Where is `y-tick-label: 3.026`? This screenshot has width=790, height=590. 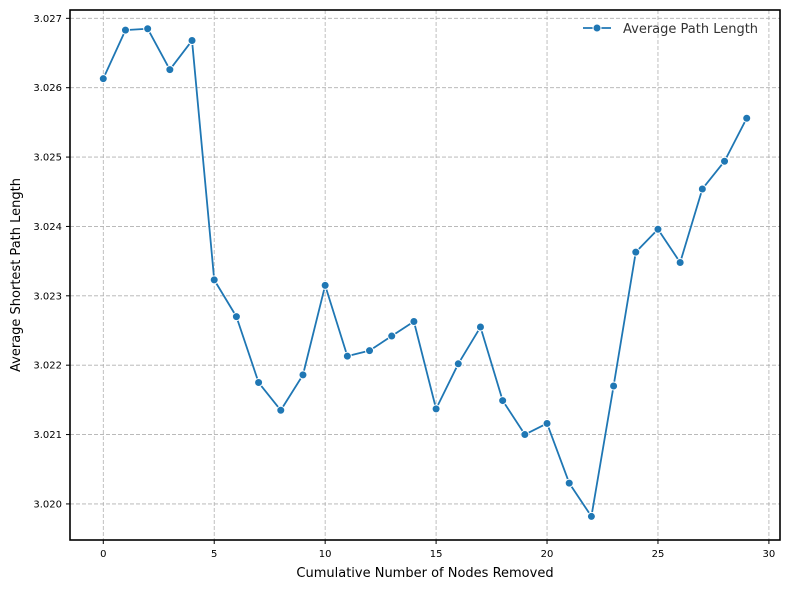 y-tick-label: 3.026 is located at coordinates (47, 88).